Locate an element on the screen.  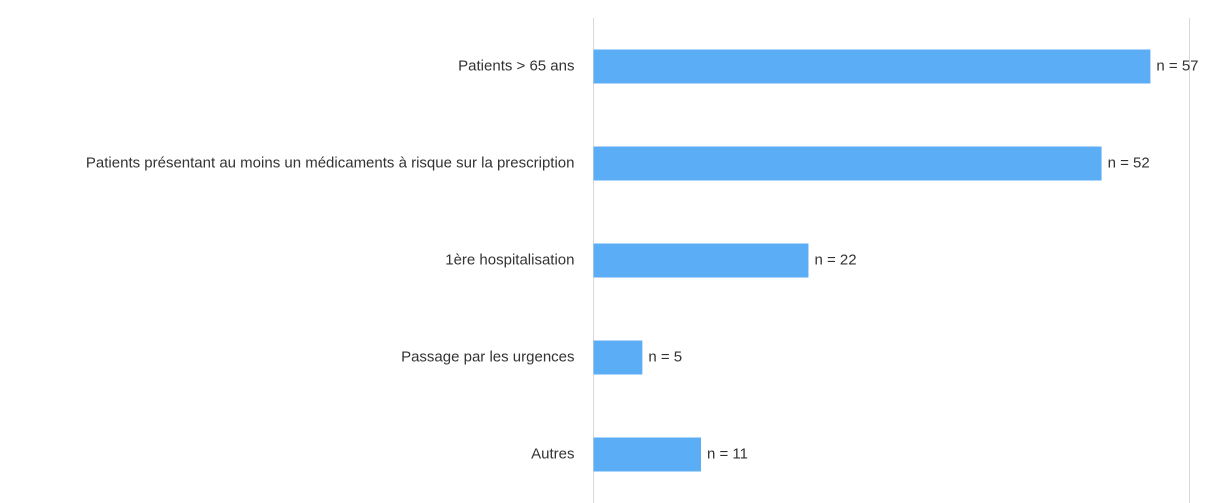
y-tick-label: Autres is located at coordinates (552, 453).